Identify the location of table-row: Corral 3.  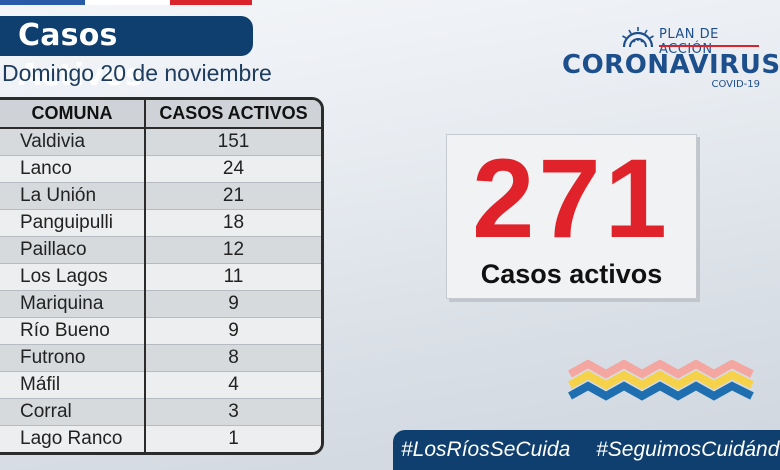
(160, 412).